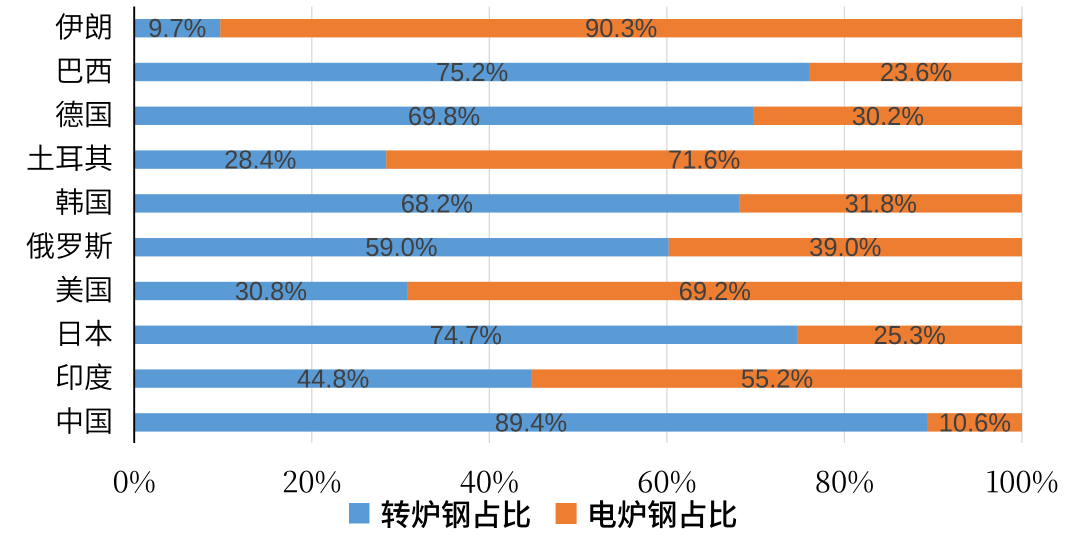 The width and height of the screenshot is (1080, 548). Describe the element at coordinates (715, 292) in the screenshot. I see `svg-text: 69.2%` at that location.